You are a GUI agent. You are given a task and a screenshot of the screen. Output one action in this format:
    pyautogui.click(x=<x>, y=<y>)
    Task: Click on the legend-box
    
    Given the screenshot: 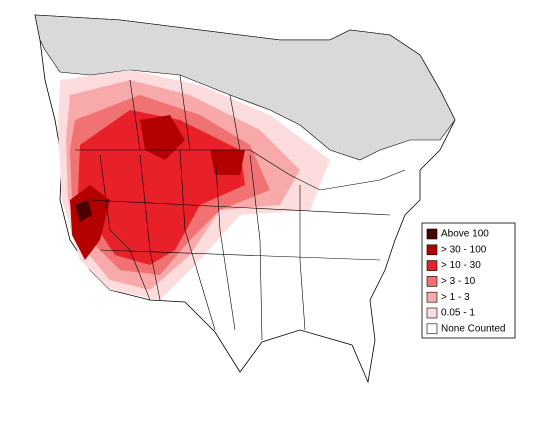 What is the action you would take?
    pyautogui.click(x=468, y=280)
    